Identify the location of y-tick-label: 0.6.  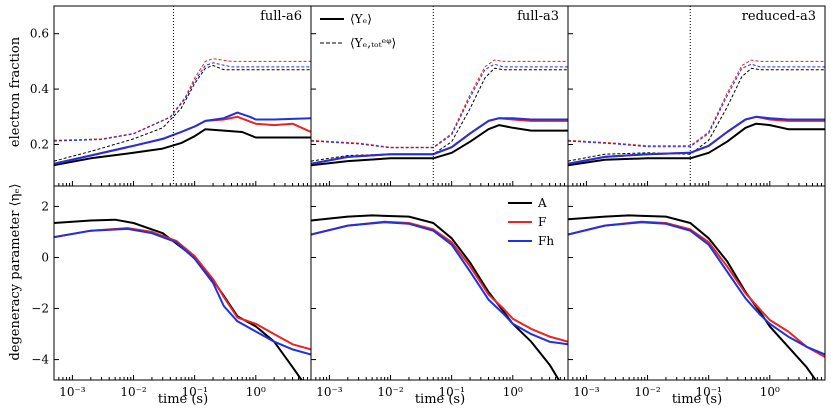
(39, 34).